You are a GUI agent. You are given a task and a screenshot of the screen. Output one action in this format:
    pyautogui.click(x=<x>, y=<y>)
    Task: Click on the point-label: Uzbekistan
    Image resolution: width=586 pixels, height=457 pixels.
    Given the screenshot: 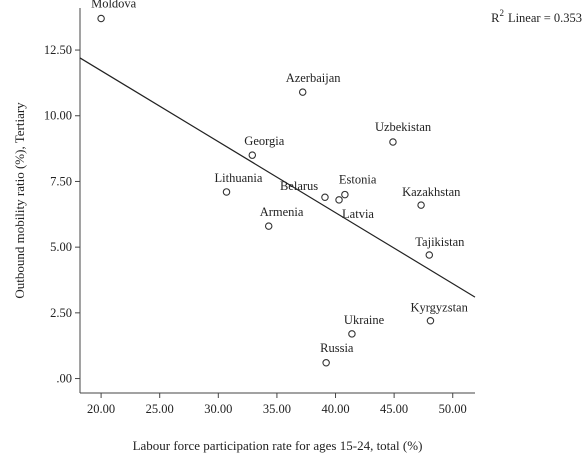 What is the action you would take?
    pyautogui.click(x=403, y=127)
    